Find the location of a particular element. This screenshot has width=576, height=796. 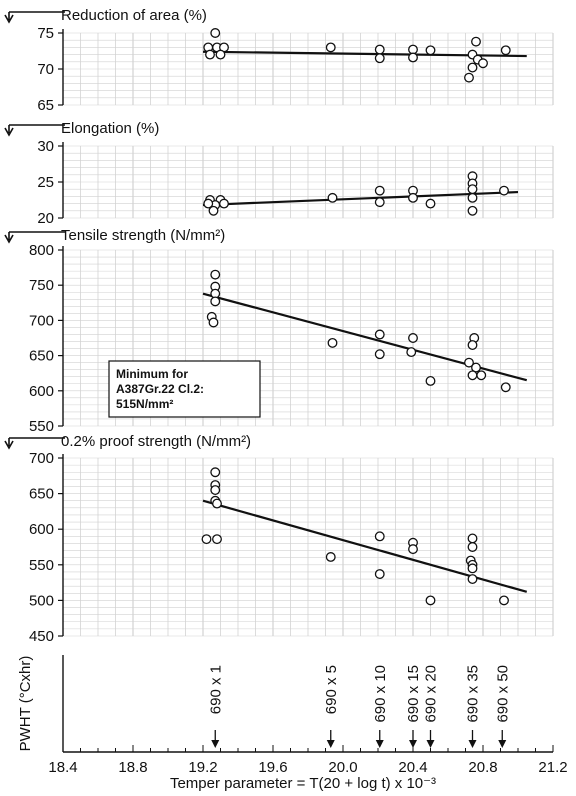

pwht-marker-label: 690 x 20 is located at coordinates (431, 694).